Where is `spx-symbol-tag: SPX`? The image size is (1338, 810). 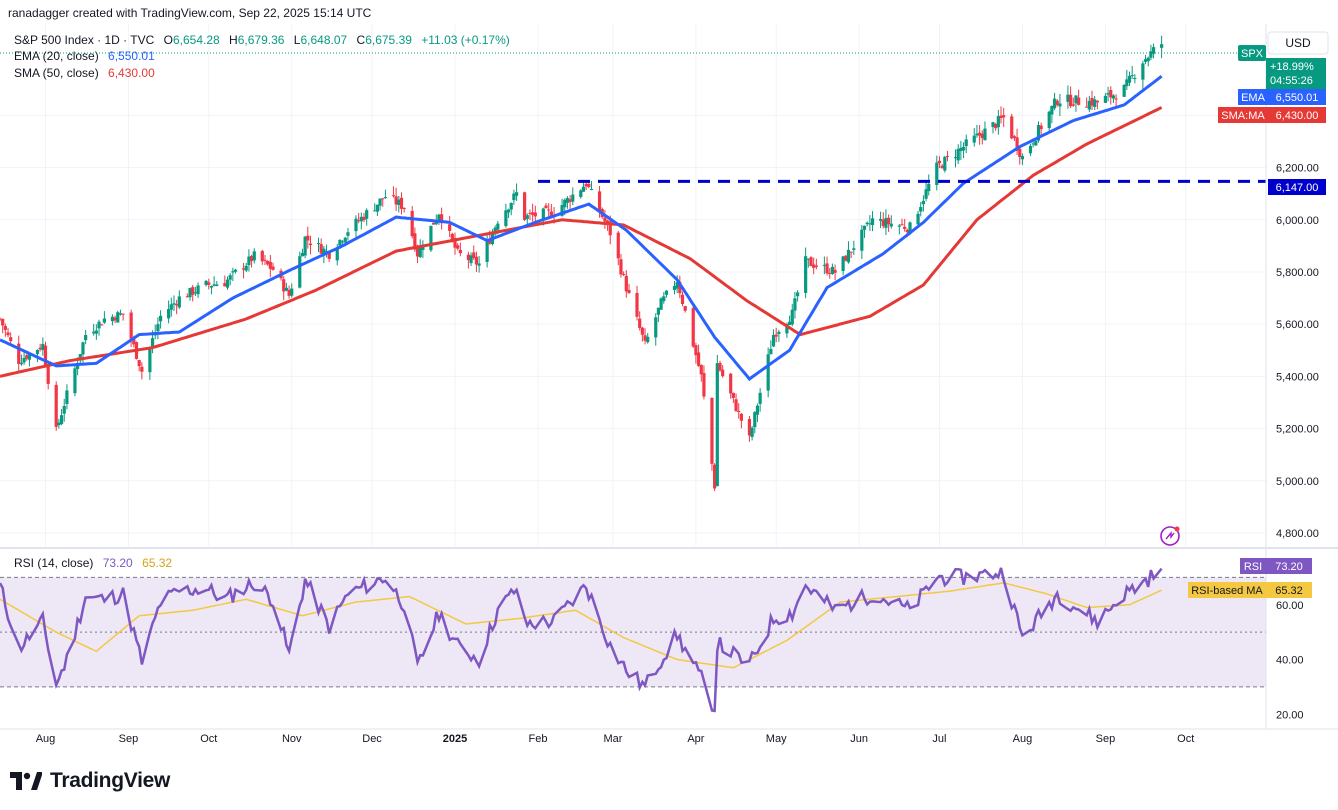
spx-symbol-tag: SPX is located at coordinates (1252, 53).